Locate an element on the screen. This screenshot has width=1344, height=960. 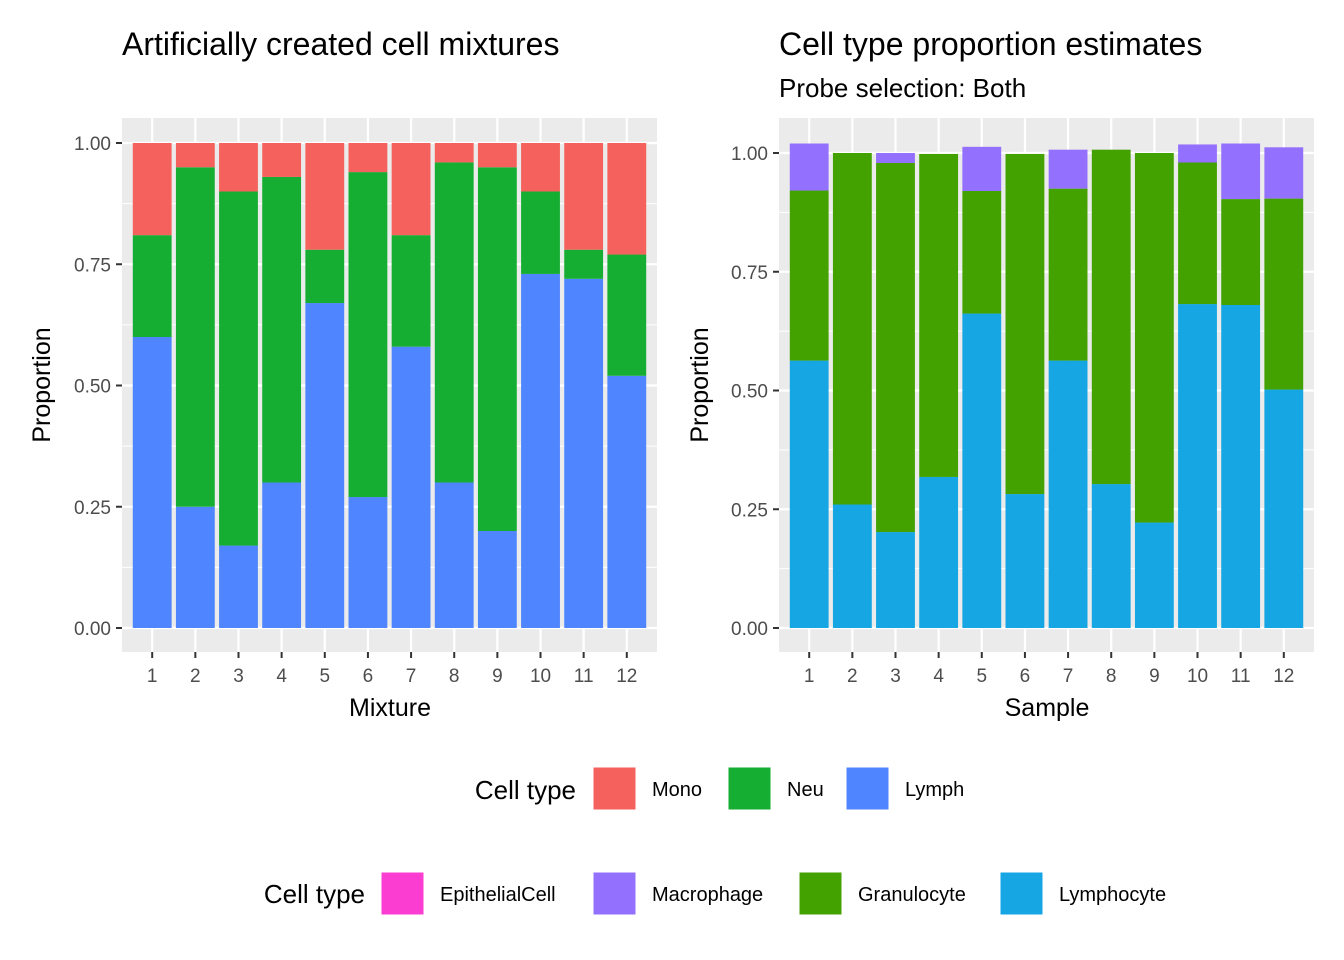
legend-mixture-cell-types: Cell type Mono Neu Lymph is located at coordinates (719, 788).